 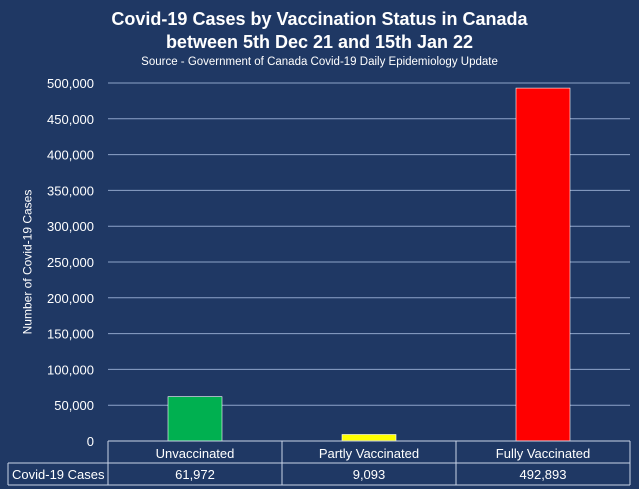 I want to click on y-tick-label: 500,000, so click(x=70, y=83).